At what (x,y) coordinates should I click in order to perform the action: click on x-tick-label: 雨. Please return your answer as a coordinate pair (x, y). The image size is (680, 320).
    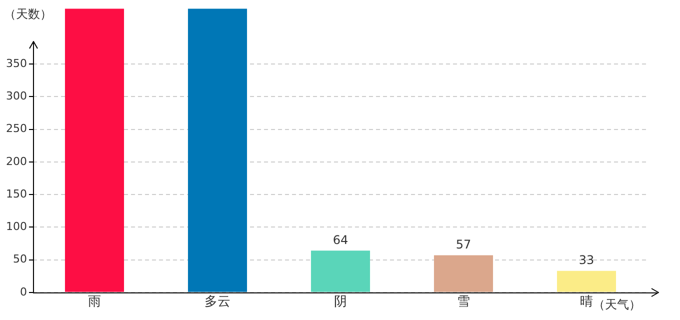
    Looking at the image, I should click on (94, 302).